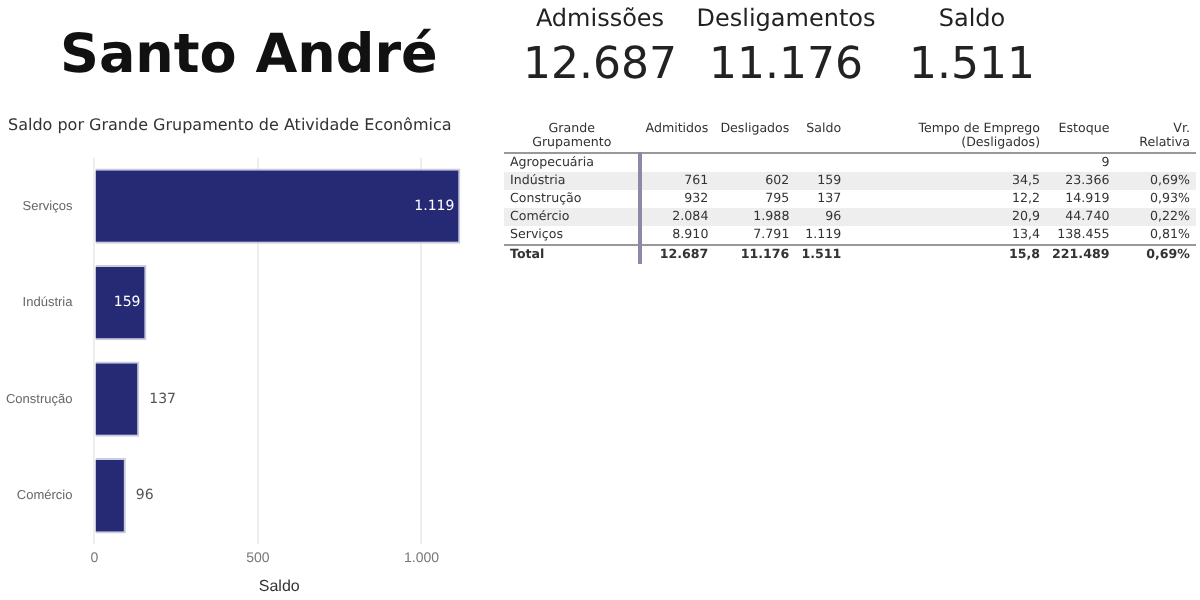 This screenshot has height=600, width=1200. Describe the element at coordinates (279, 585) in the screenshot. I see `x-axis-title: Saldo` at that location.